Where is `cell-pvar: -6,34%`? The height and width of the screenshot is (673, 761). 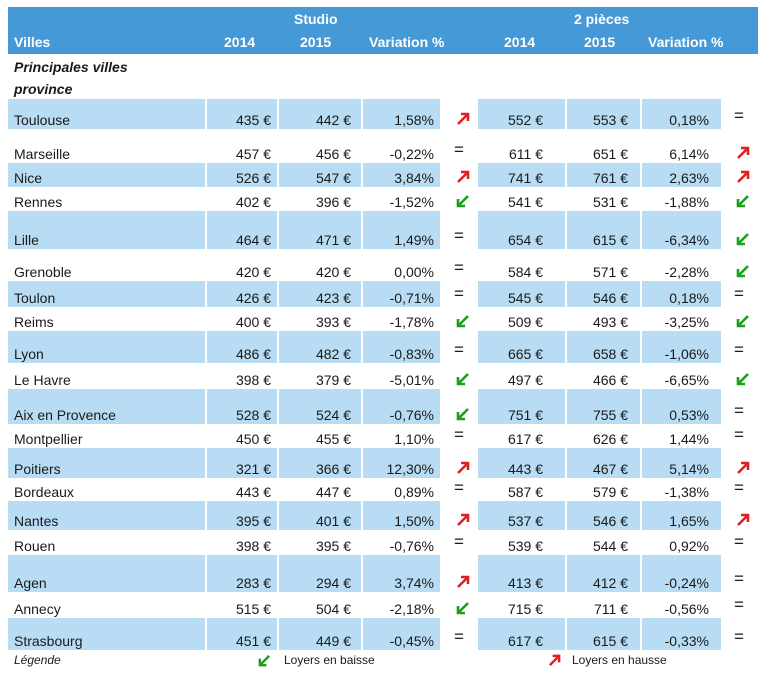
cell-pvar: -6,34% is located at coordinates (681, 230).